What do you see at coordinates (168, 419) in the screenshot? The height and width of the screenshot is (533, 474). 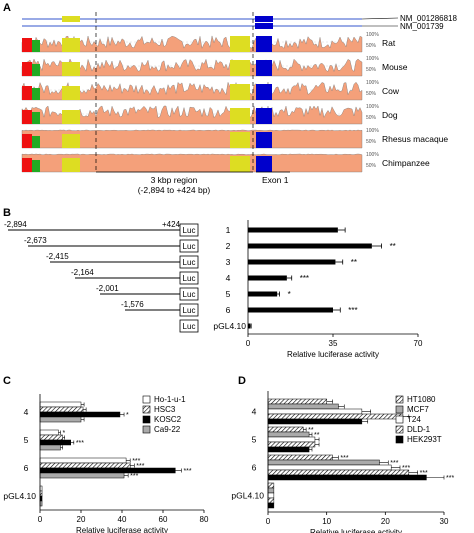 I see `legend-label: KOSC2` at bounding box center [168, 419].